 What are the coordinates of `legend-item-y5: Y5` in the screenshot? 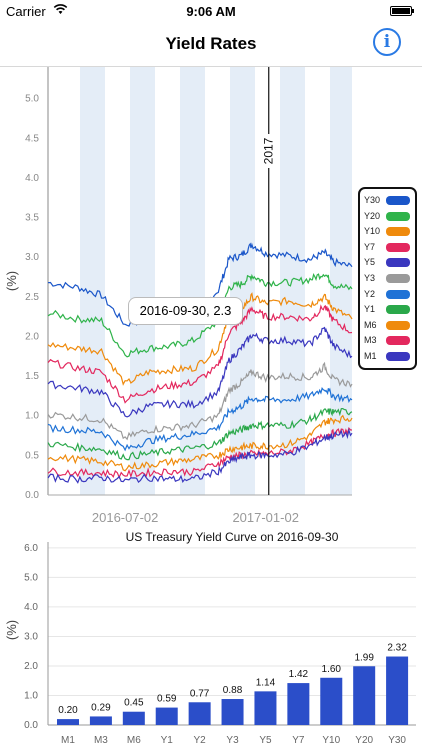 It's located at (387, 263).